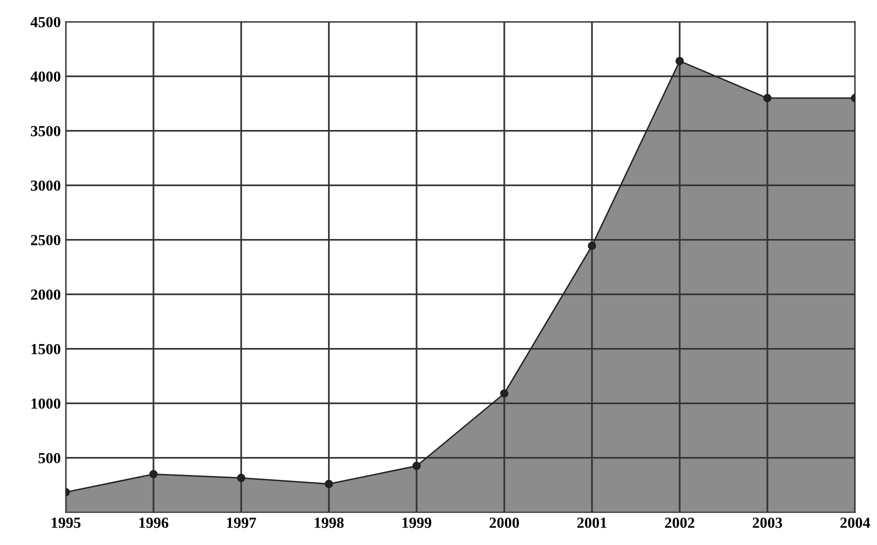 The width and height of the screenshot is (877, 545). I want to click on y-tick-label: 1000, so click(46, 403).